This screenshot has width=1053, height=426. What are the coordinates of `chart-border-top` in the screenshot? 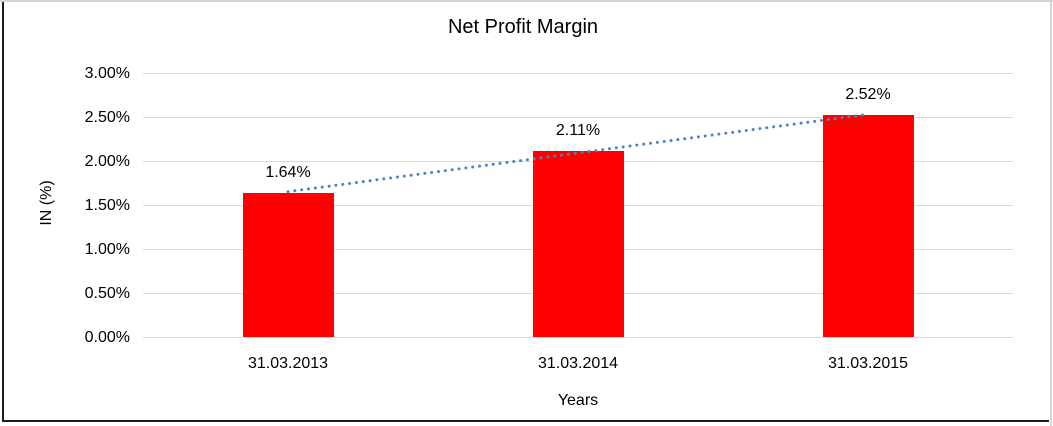 It's located at (526, 1).